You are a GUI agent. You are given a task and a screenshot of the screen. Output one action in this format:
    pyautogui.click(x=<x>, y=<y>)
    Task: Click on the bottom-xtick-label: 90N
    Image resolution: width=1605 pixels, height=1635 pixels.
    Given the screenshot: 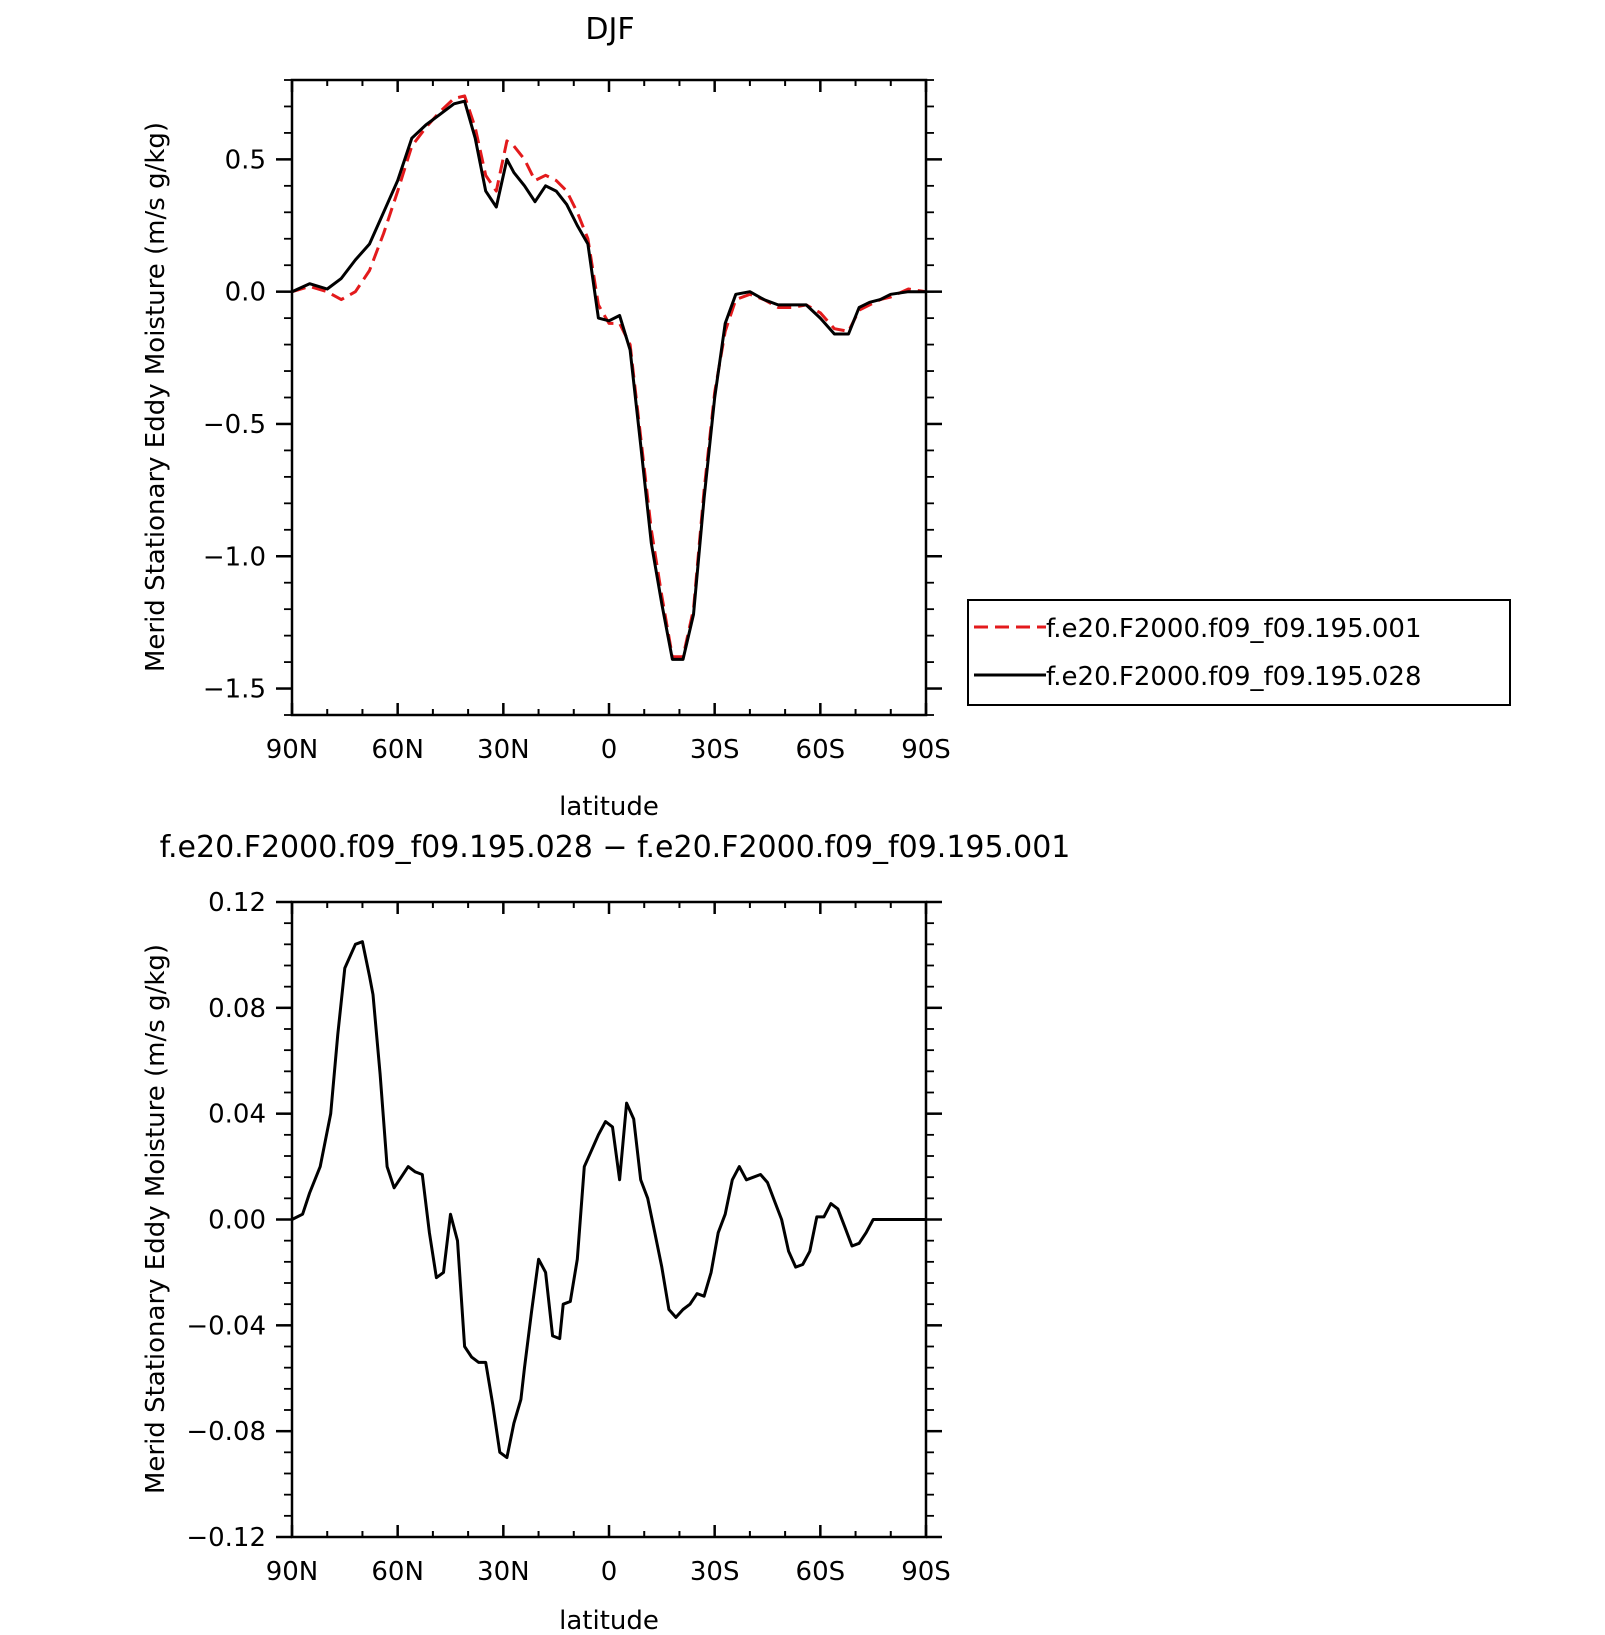 What is the action you would take?
    pyautogui.click(x=292, y=1572)
    